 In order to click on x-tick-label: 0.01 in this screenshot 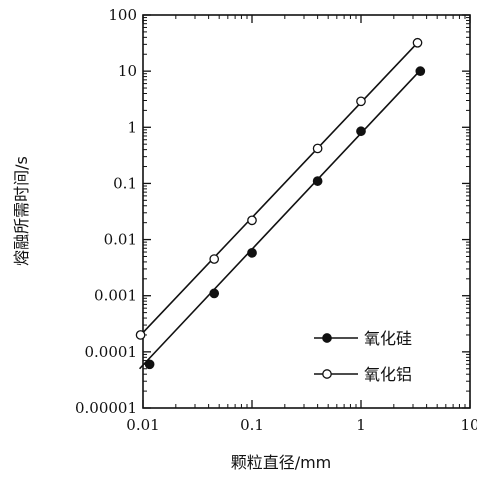, I will do `click(142, 425)`.